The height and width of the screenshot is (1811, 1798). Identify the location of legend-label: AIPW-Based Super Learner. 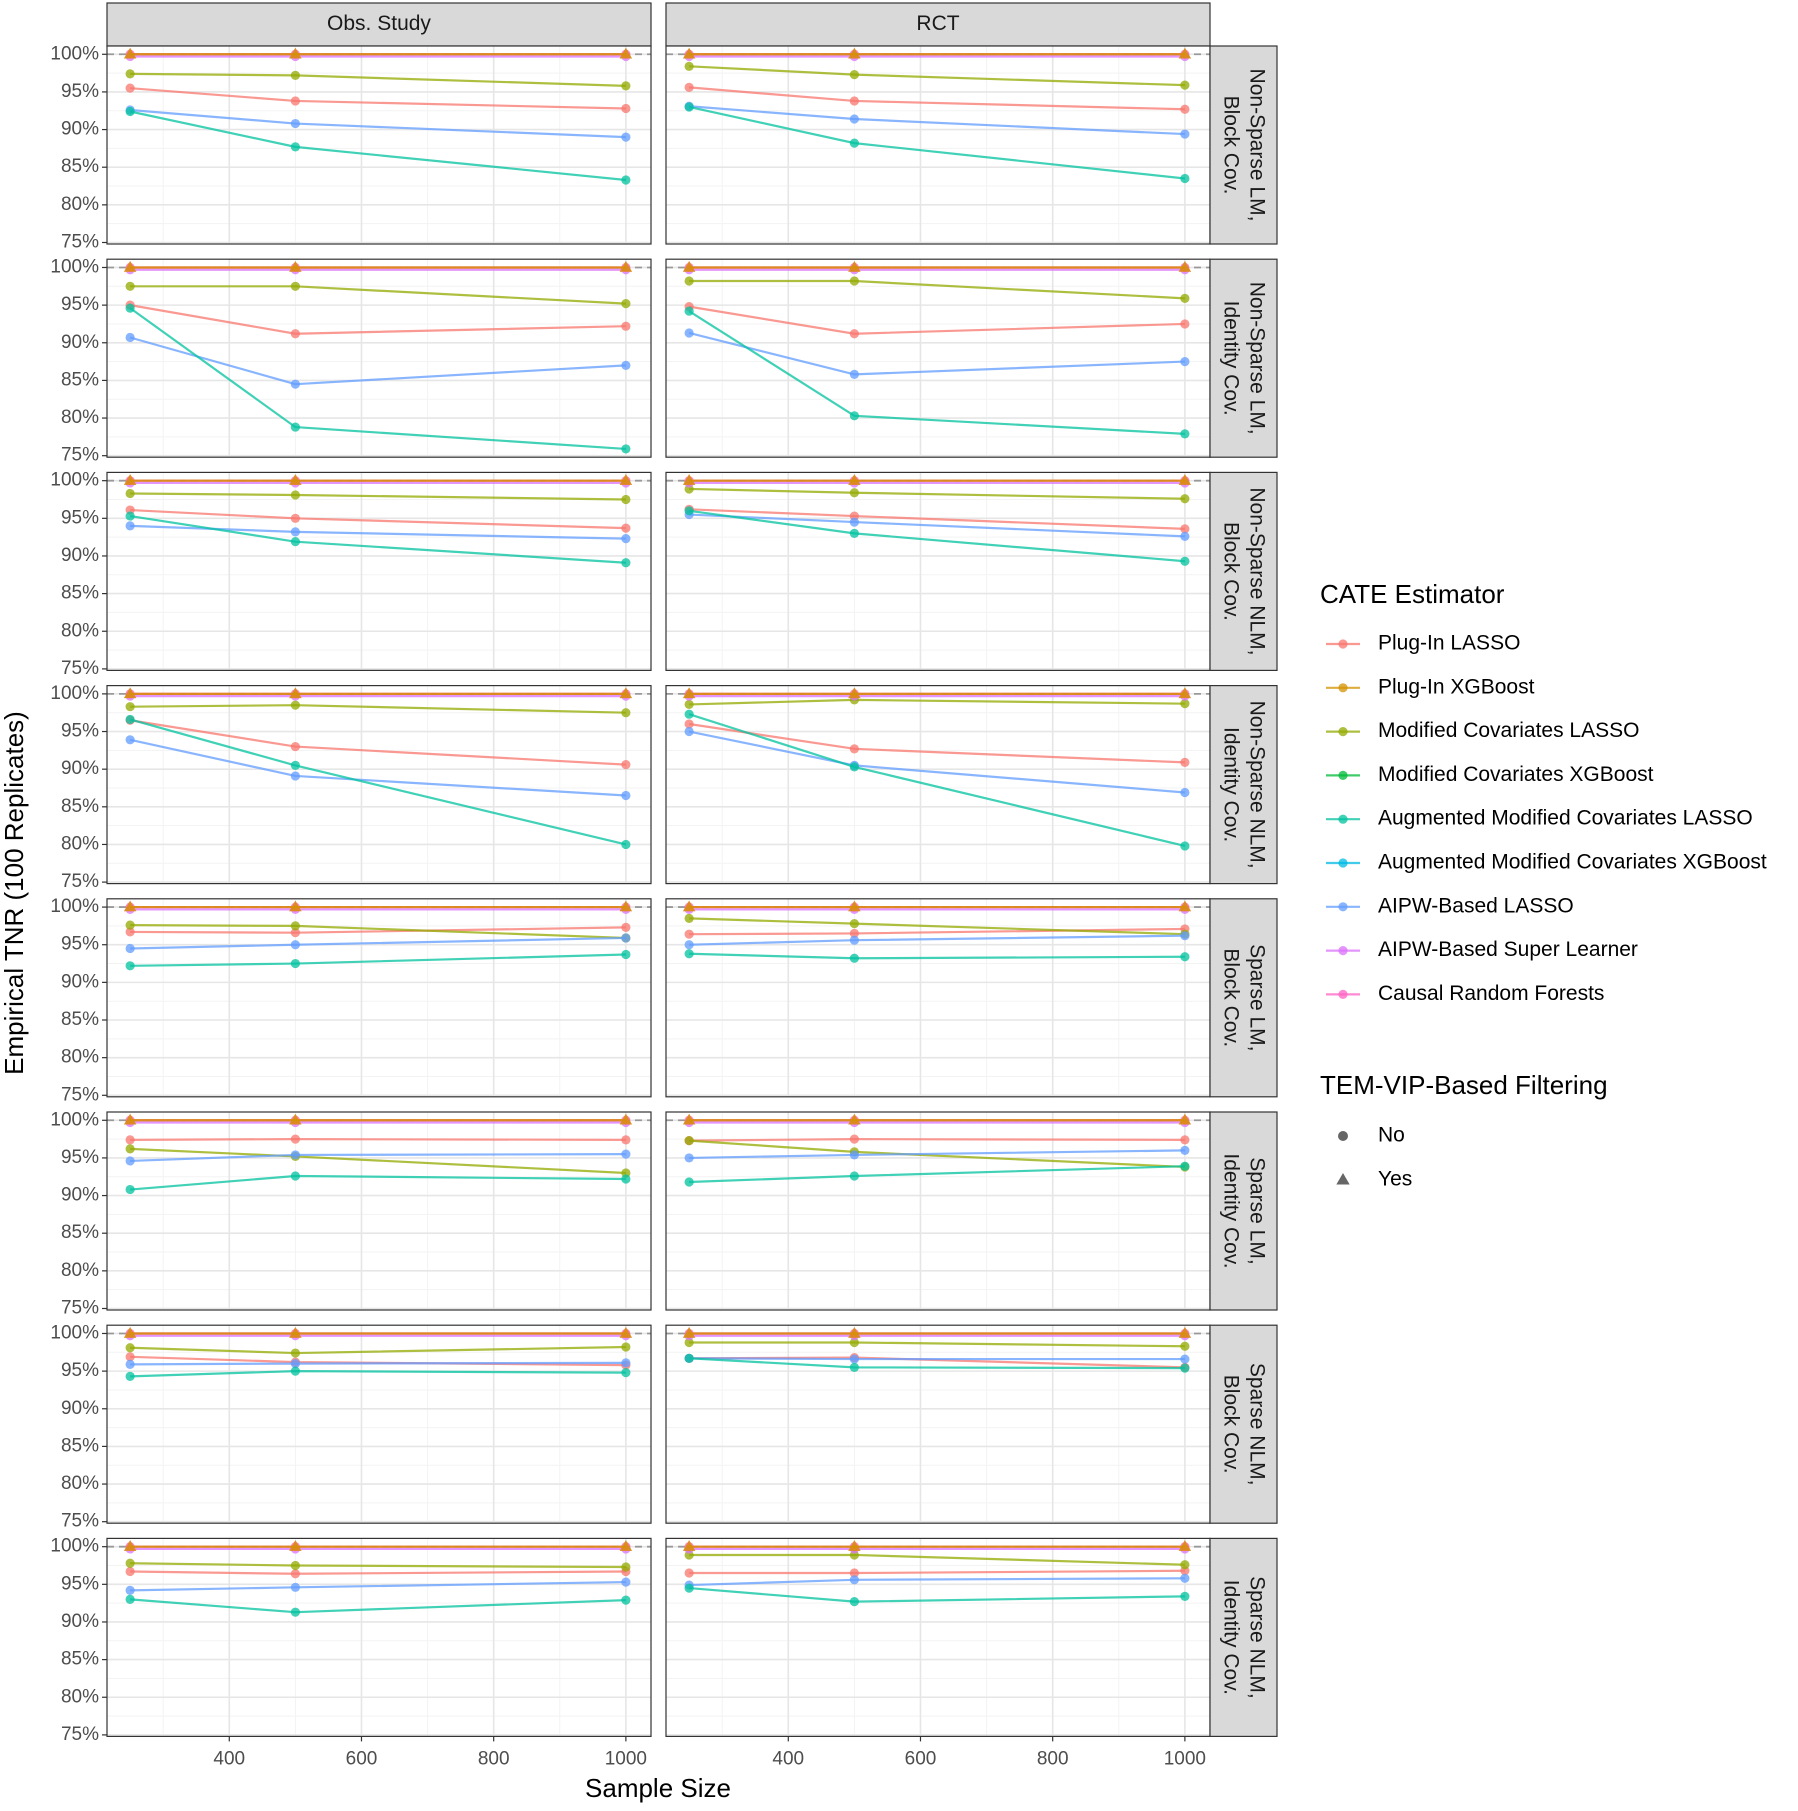
(1508, 949).